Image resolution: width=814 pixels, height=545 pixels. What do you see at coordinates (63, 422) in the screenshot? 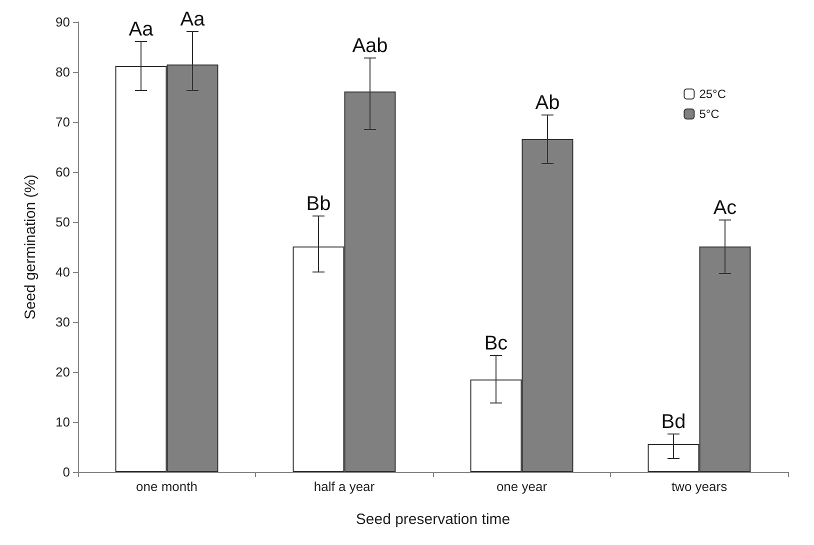
I see `y-tick-label: 10` at bounding box center [63, 422].